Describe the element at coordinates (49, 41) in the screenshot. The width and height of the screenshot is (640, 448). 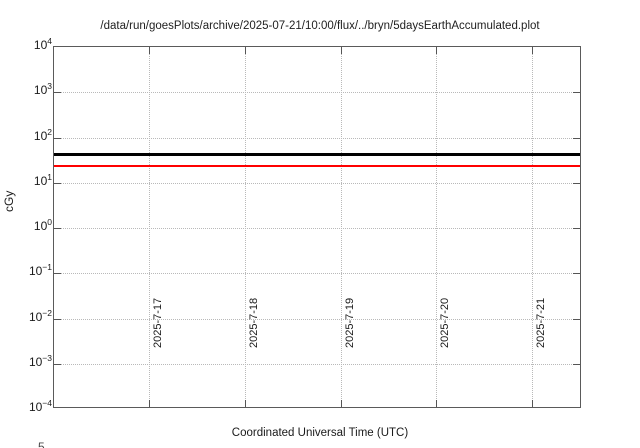
I see `y-tick-exponent: 4` at that location.